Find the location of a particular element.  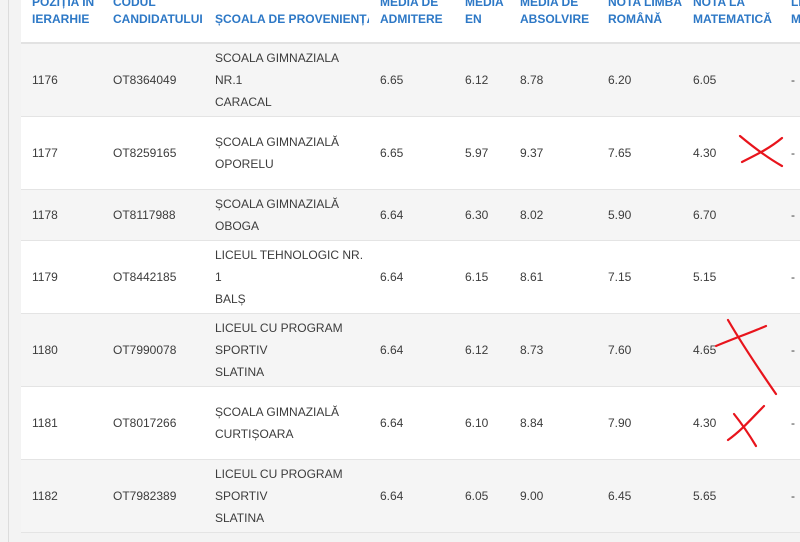

cell-media-absolvire: 8.61 is located at coordinates (553, 277).